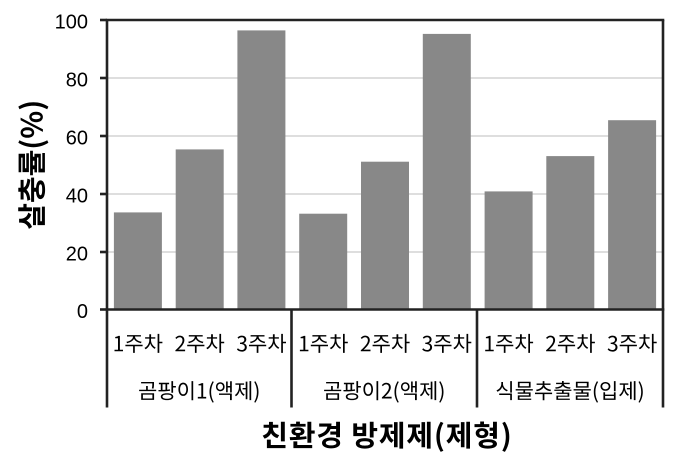 The width and height of the screenshot is (680, 465). Describe the element at coordinates (77, 196) in the screenshot. I see `svg-text: 40` at that location.